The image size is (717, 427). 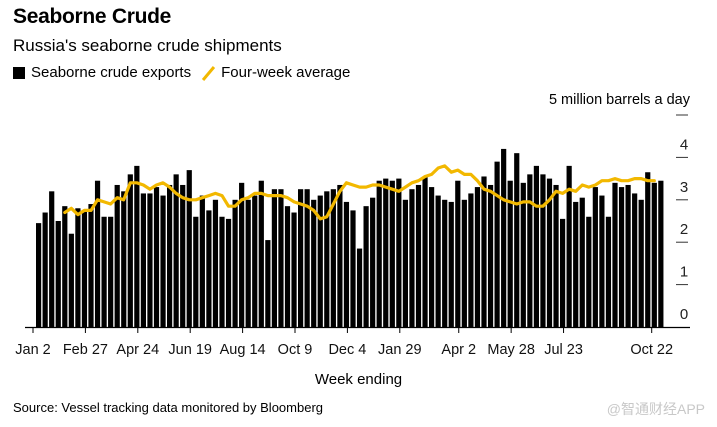 I want to click on legend-bar-label: Seaborne crude exports, so click(x=111, y=72).